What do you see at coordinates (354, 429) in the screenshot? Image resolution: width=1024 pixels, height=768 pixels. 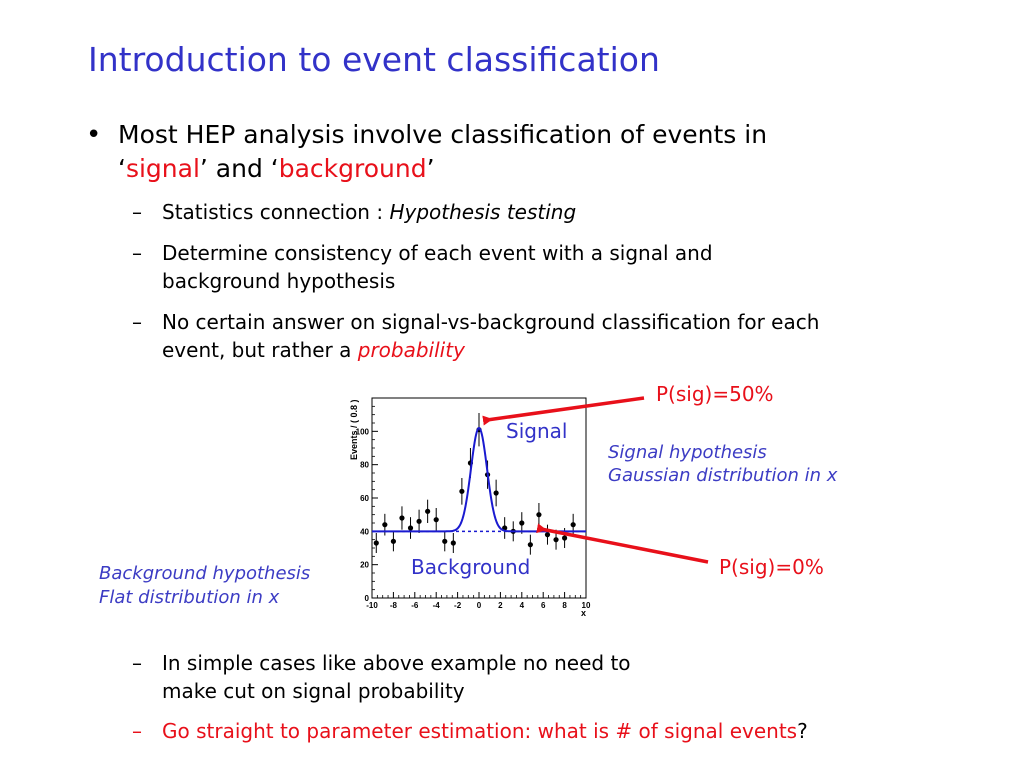 I see `y-axis-label: Events / ( 0.8 )` at bounding box center [354, 429].